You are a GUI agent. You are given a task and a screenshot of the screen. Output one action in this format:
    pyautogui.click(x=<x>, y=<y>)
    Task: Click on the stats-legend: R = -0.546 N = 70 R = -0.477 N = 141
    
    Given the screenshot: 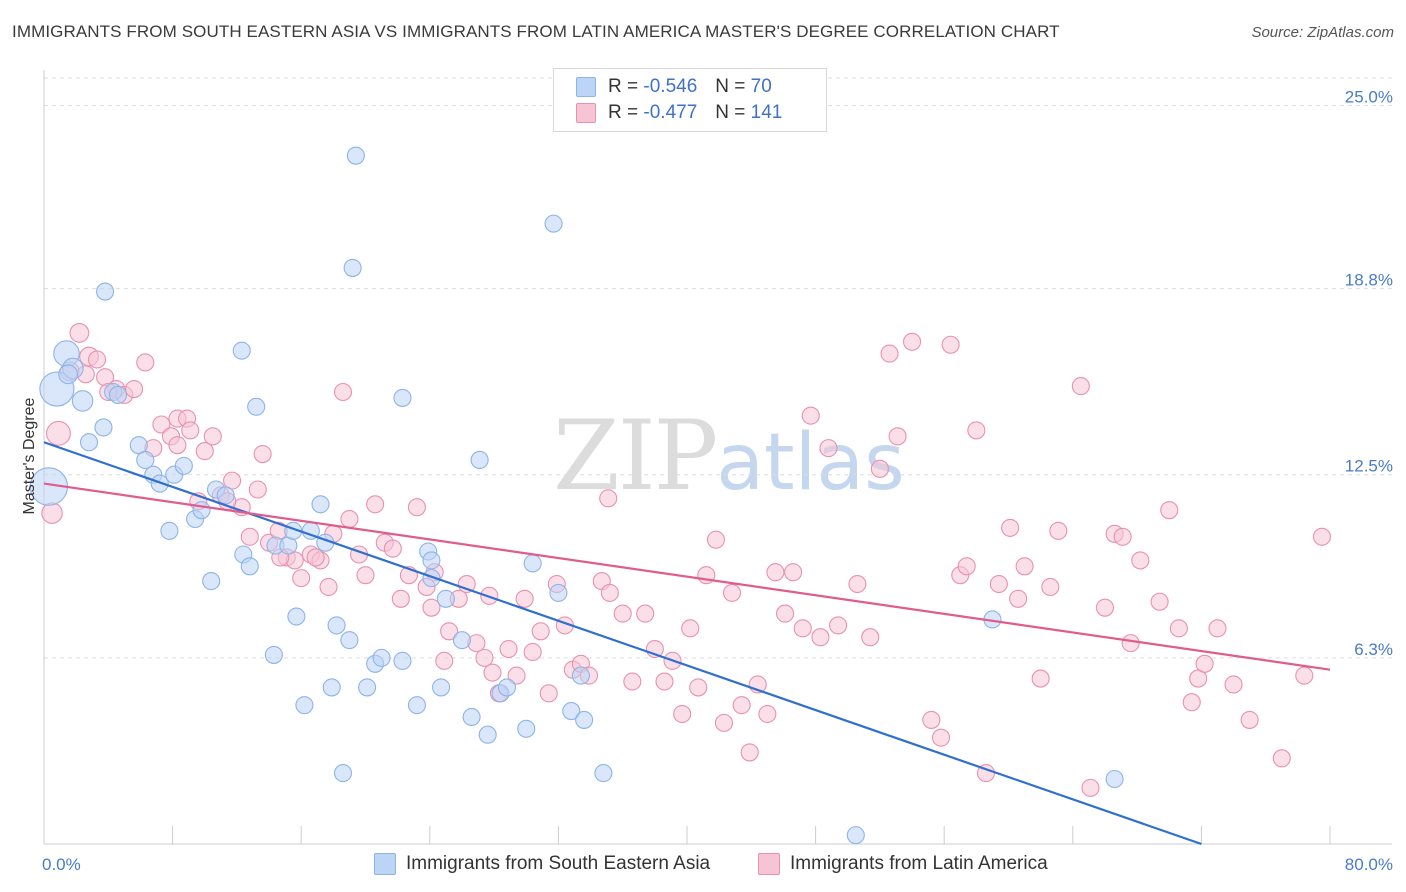 What is the action you would take?
    pyautogui.click(x=690, y=100)
    